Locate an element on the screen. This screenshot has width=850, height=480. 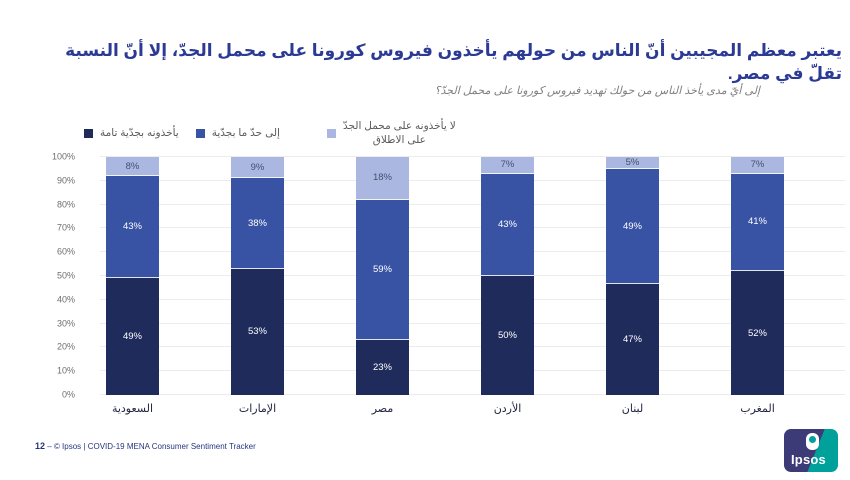
bar-segment: 38% is located at coordinates (257, 223).